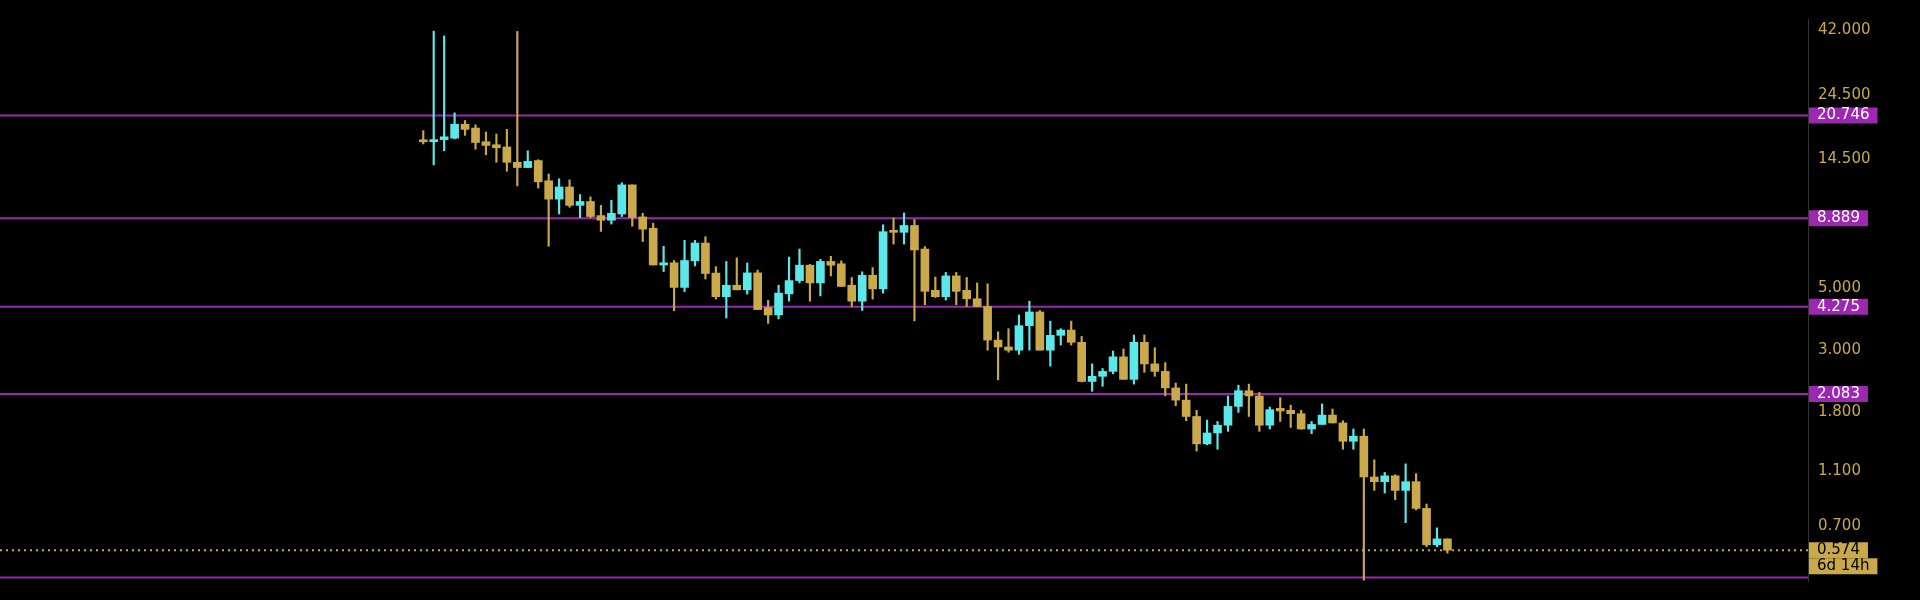 The image size is (1920, 600). I want to click on ref-line-label: 2.083, so click(1838, 392).